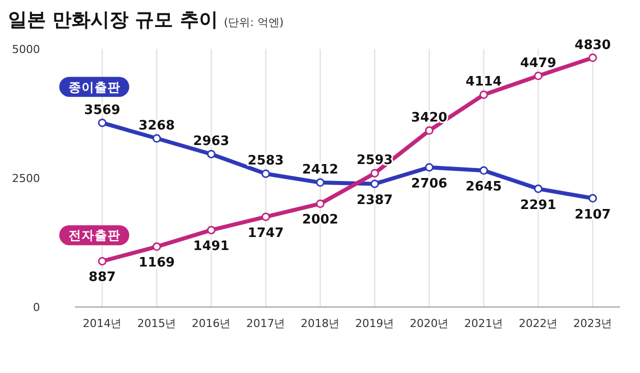 Image resolution: width=640 pixels, height=373 pixels. I want to click on y-tick-label: 2500, so click(26, 178).